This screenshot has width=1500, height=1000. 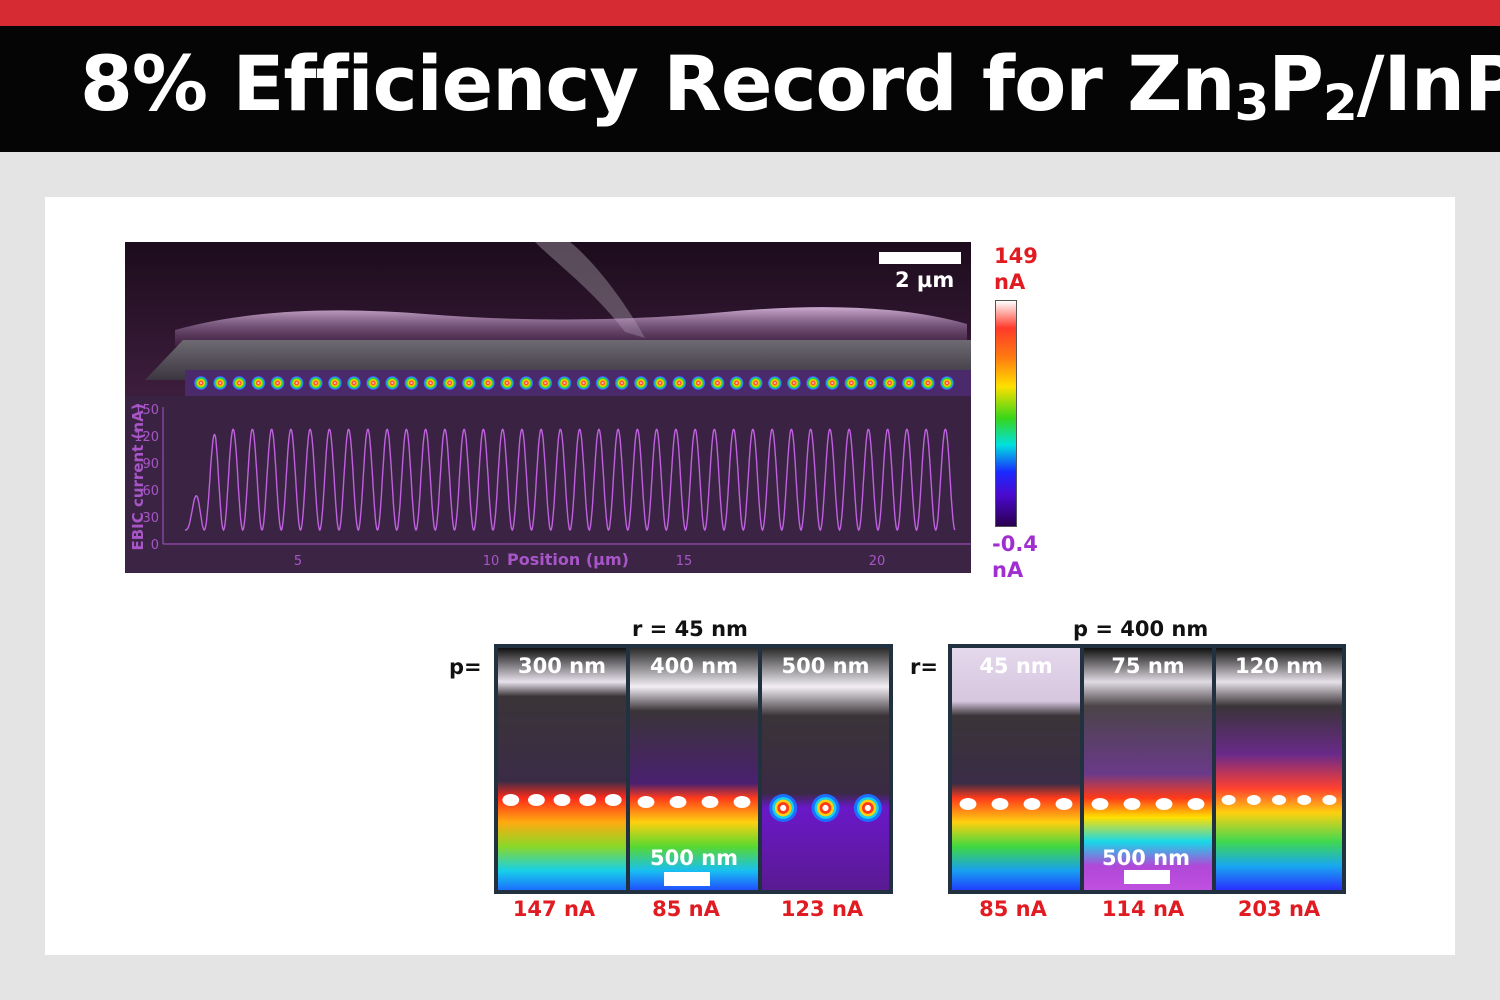 I want to click on colorbar-min-value: -0.4, so click(x=1015, y=544).